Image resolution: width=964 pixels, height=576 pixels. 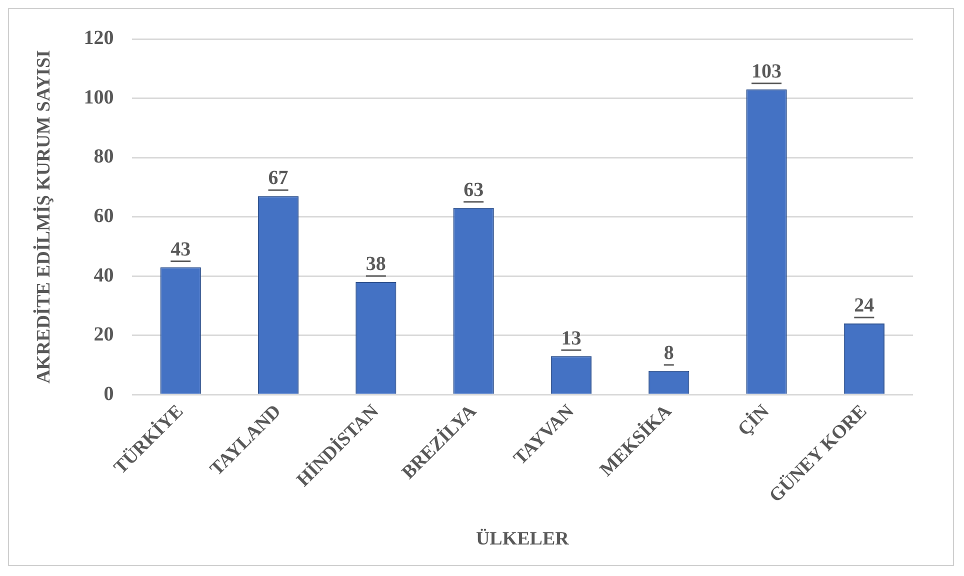 I want to click on data-label: 63, so click(x=474, y=190).